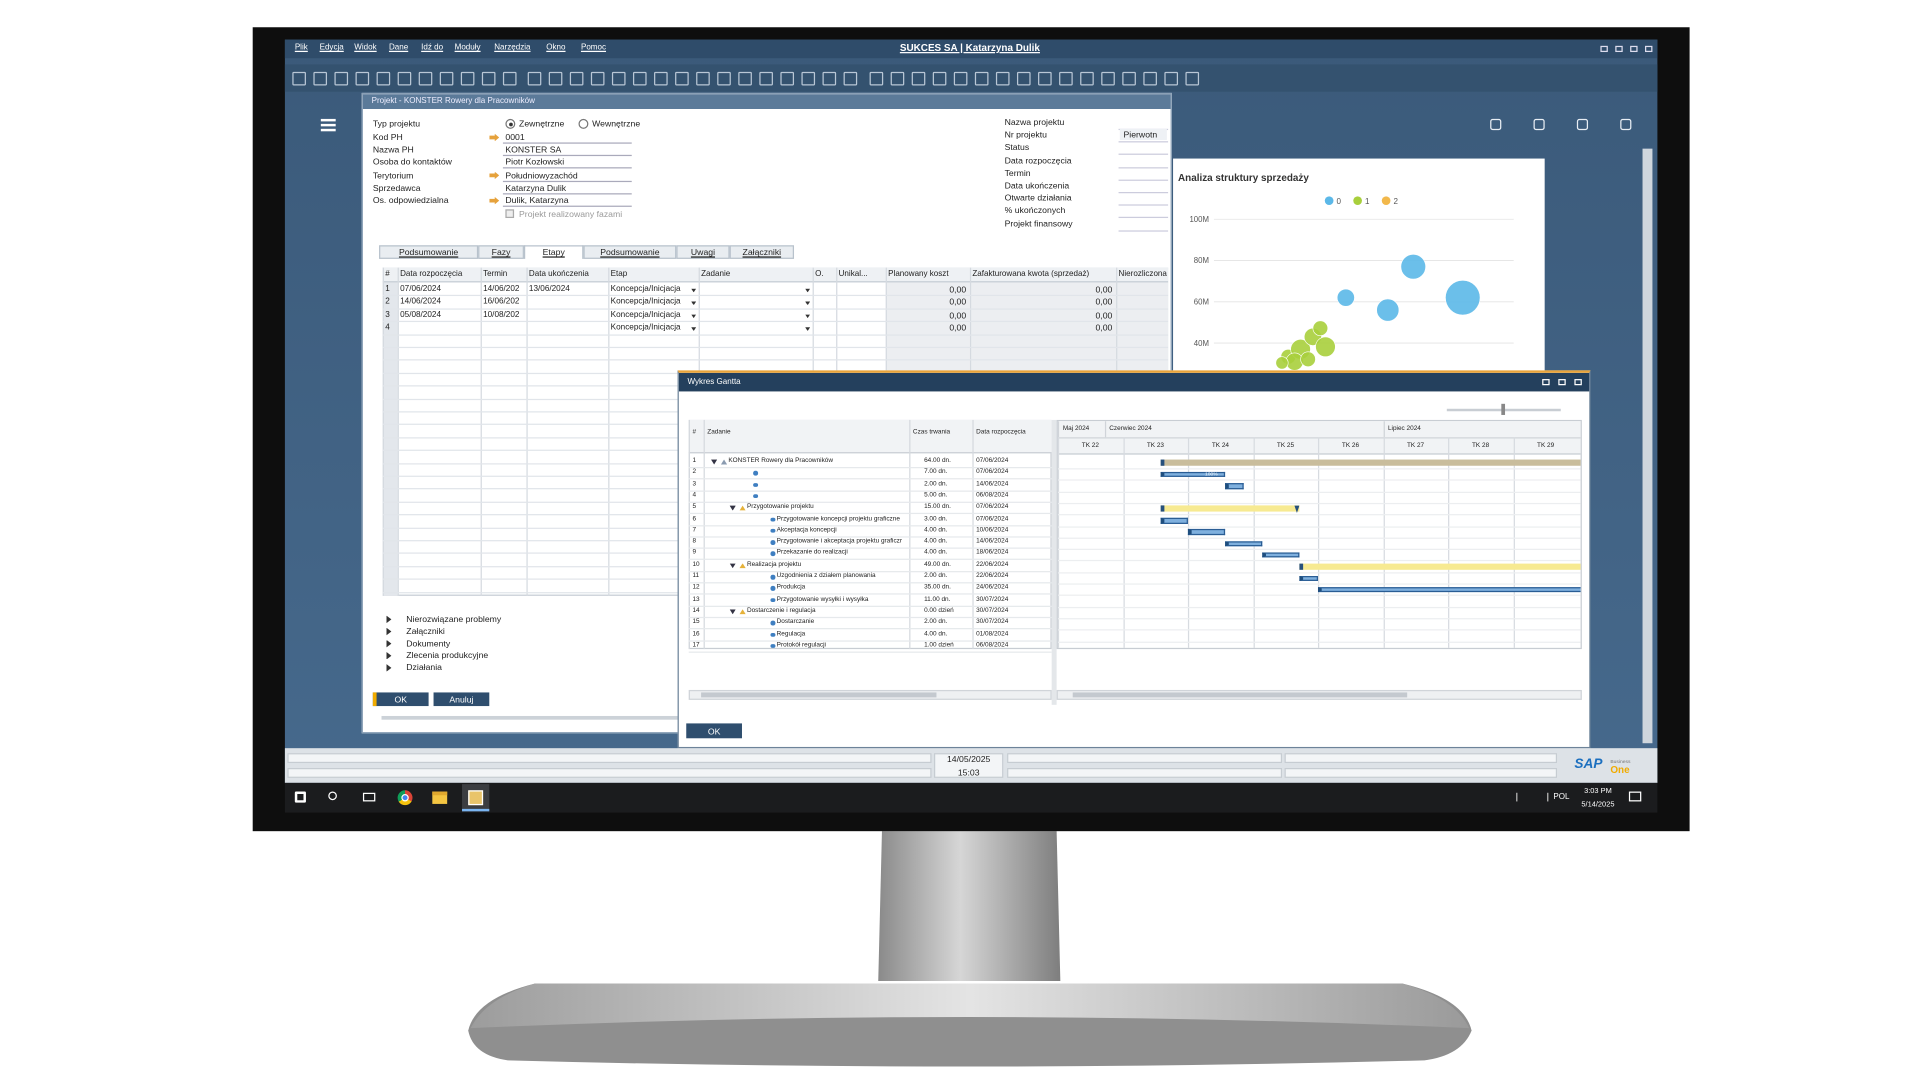 The width and height of the screenshot is (1920, 1080). I want to click on tab-label: Etapy, so click(553, 253).